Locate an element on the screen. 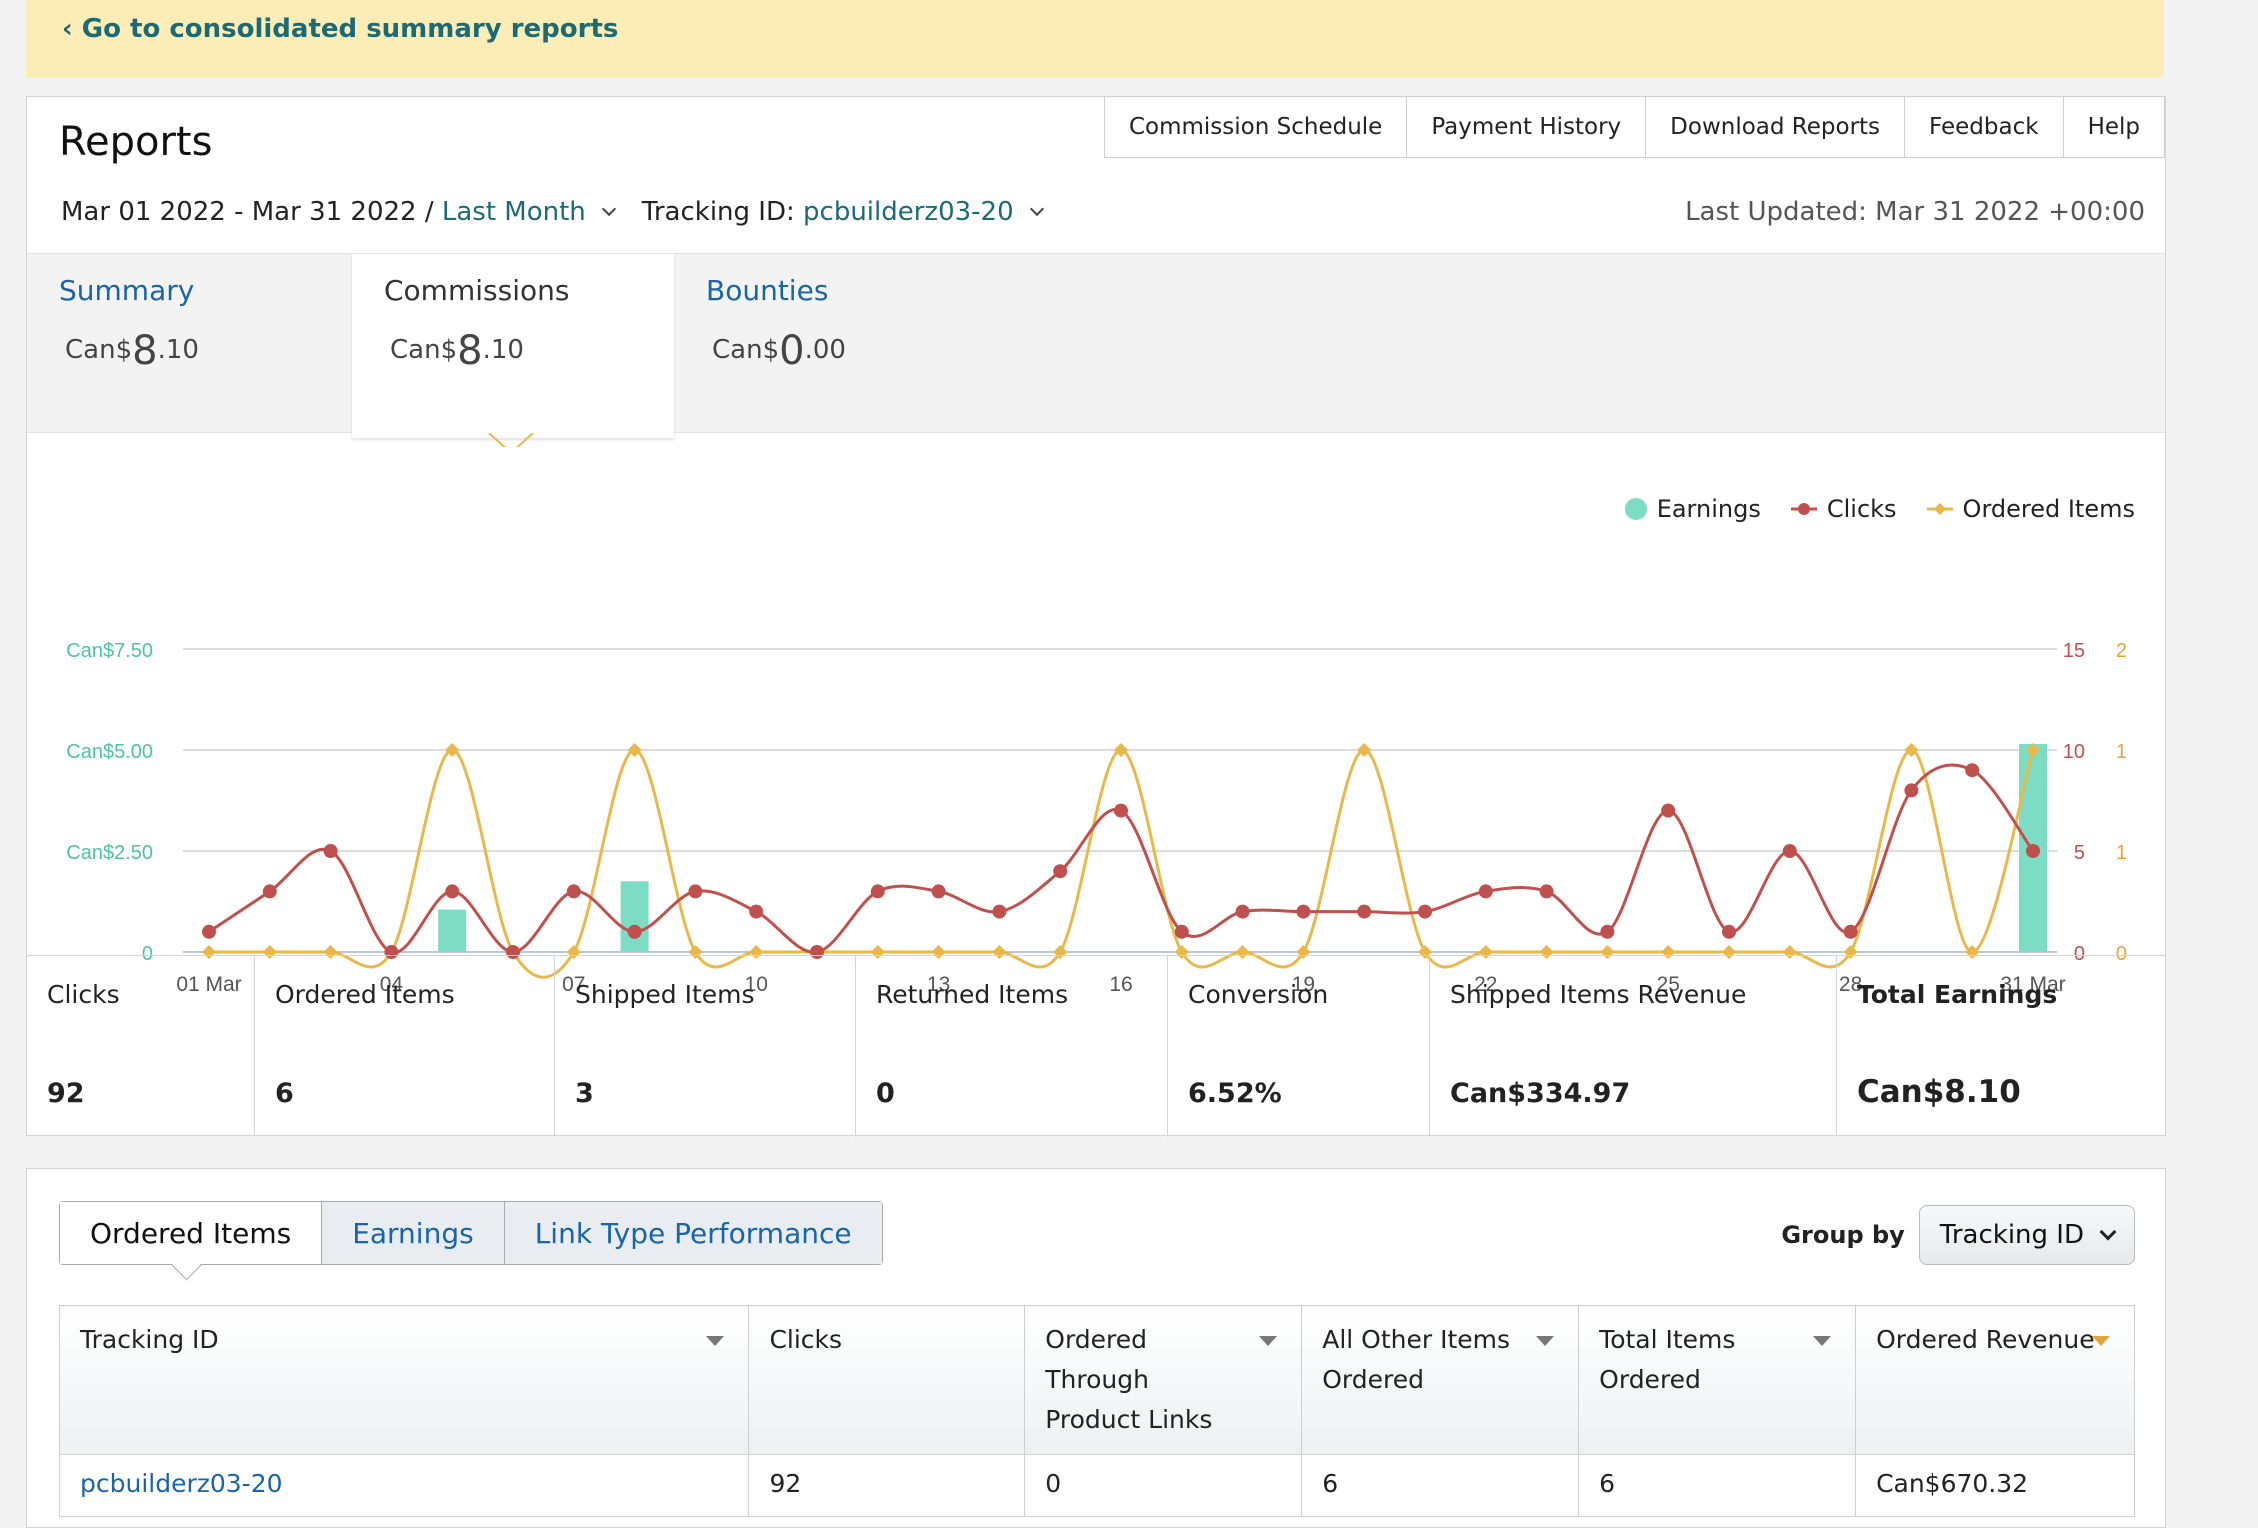  x-tick-label: 16 is located at coordinates (1120, 984).